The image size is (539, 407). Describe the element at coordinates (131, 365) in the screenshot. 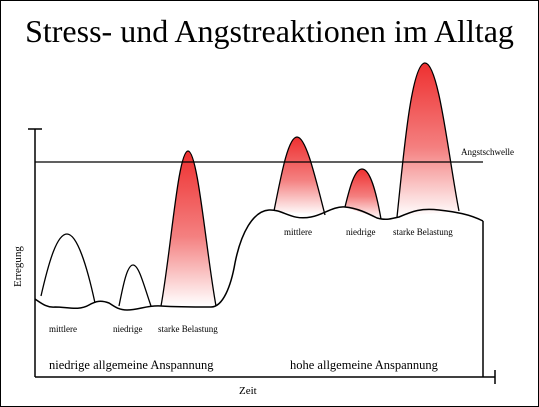

I see `phase-label-low: niedrige allgemeine Anspannung` at that location.